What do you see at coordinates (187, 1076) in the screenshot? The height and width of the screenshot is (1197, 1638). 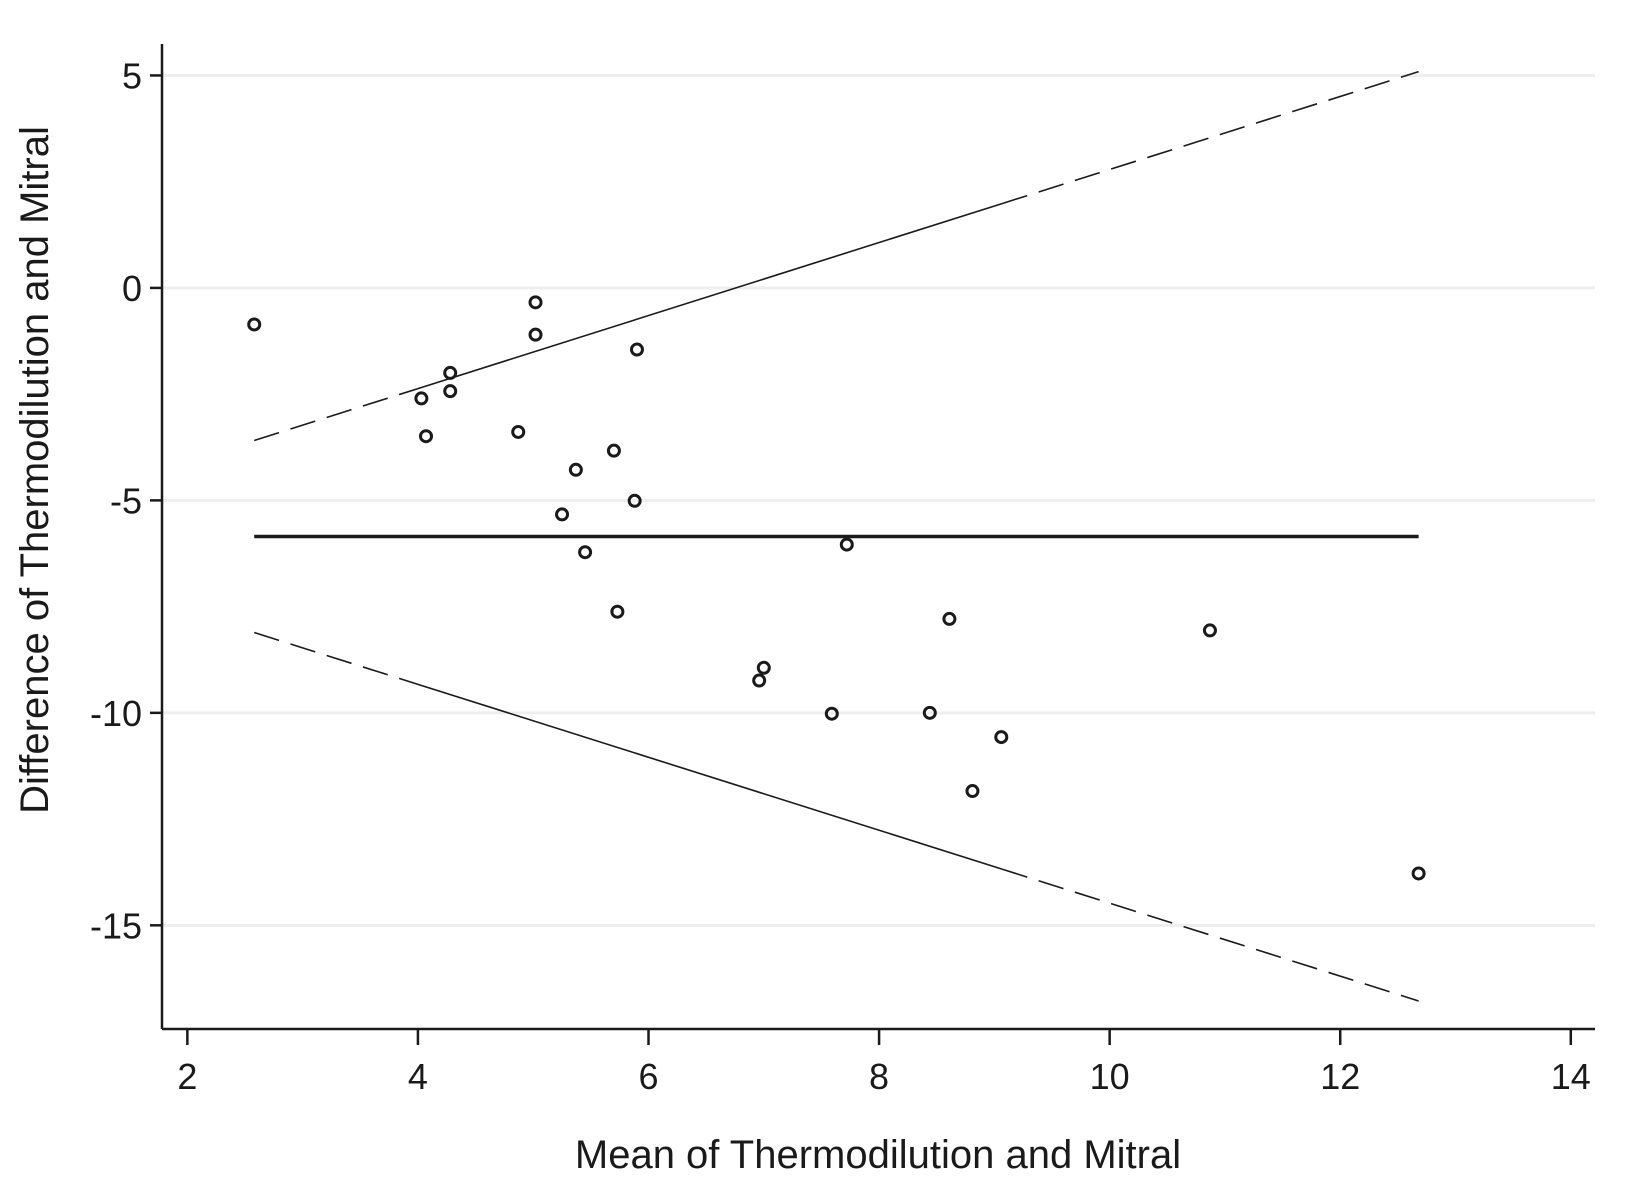 I see `x-tick-label: 2` at bounding box center [187, 1076].